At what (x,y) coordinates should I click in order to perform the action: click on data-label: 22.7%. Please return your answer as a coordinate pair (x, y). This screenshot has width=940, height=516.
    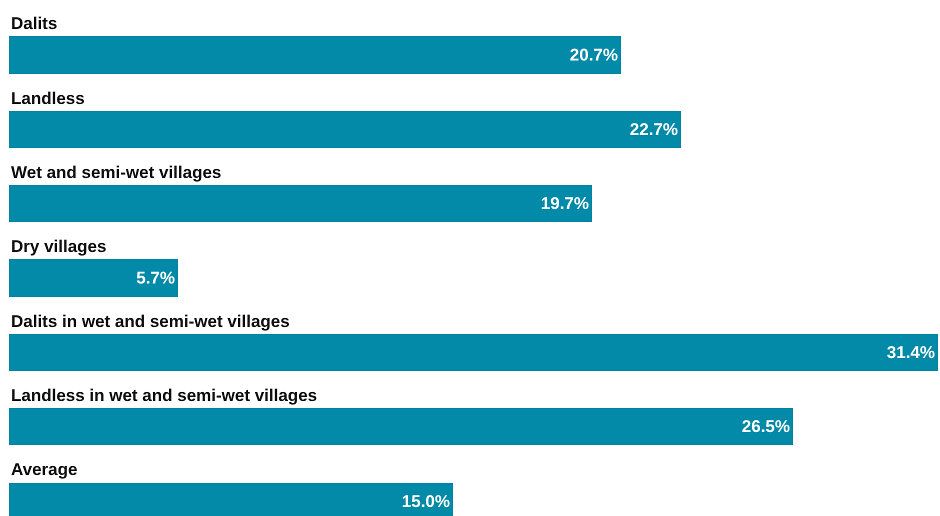
    Looking at the image, I should click on (654, 129).